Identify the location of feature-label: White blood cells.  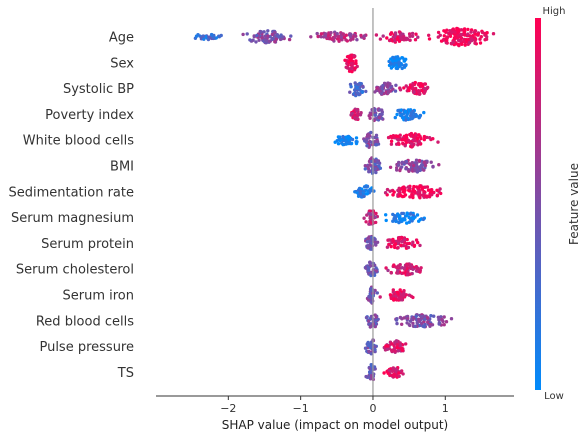
(78, 141).